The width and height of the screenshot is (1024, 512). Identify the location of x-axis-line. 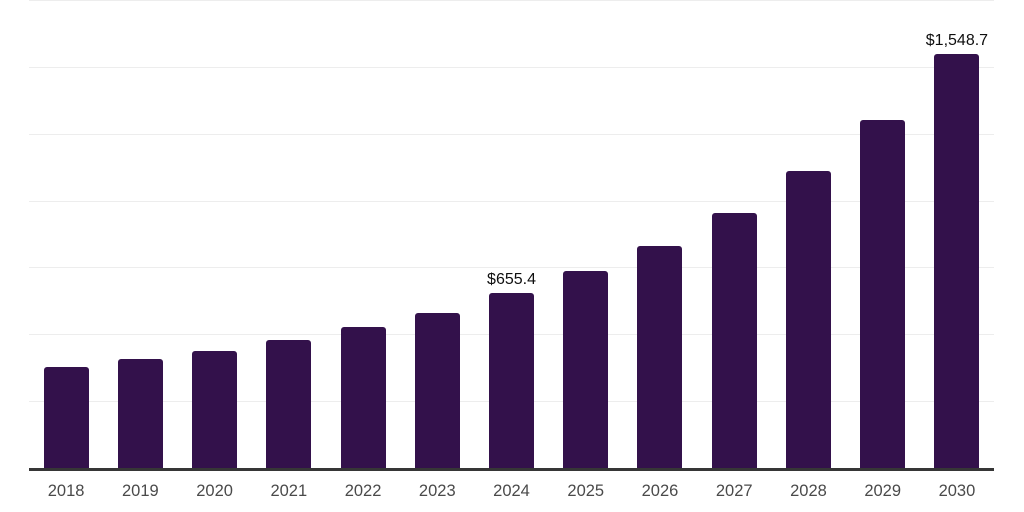
(511, 469).